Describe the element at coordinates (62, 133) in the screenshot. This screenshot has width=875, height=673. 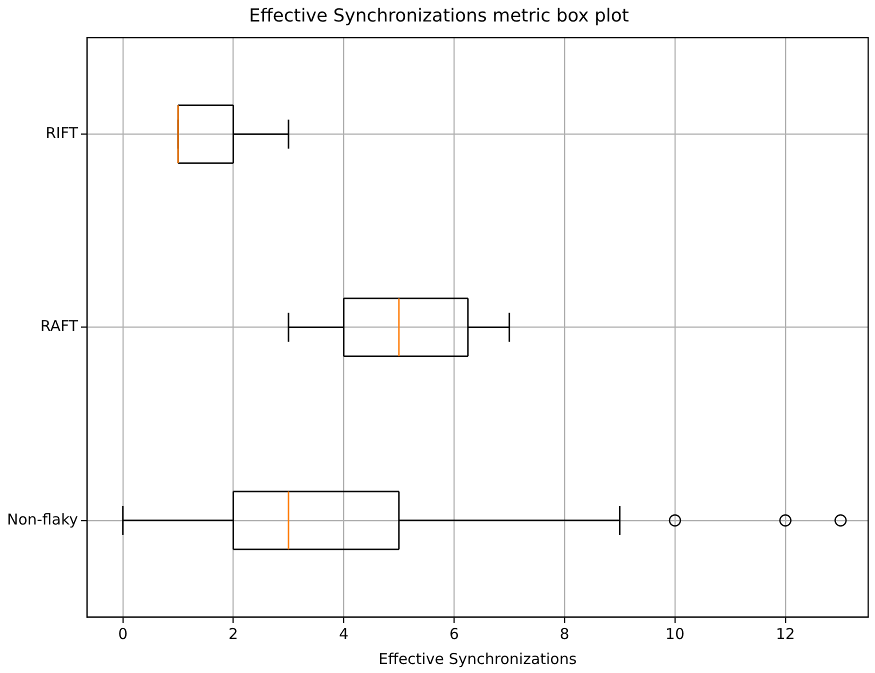
I see `y-tick-label: RIFT` at that location.